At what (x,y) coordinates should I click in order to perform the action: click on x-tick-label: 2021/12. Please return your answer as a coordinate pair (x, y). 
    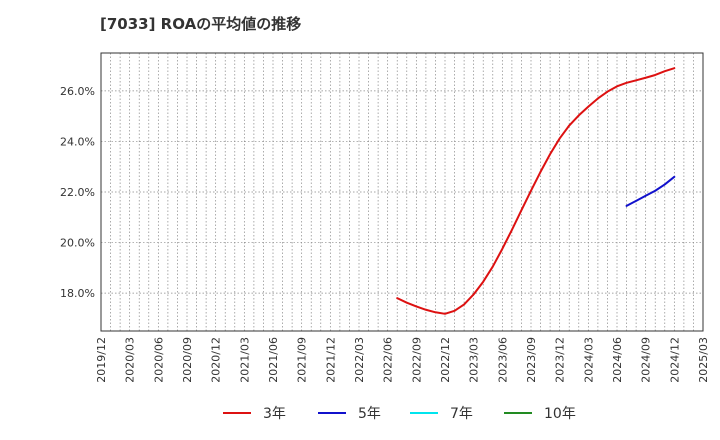
    Looking at the image, I should click on (330, 360).